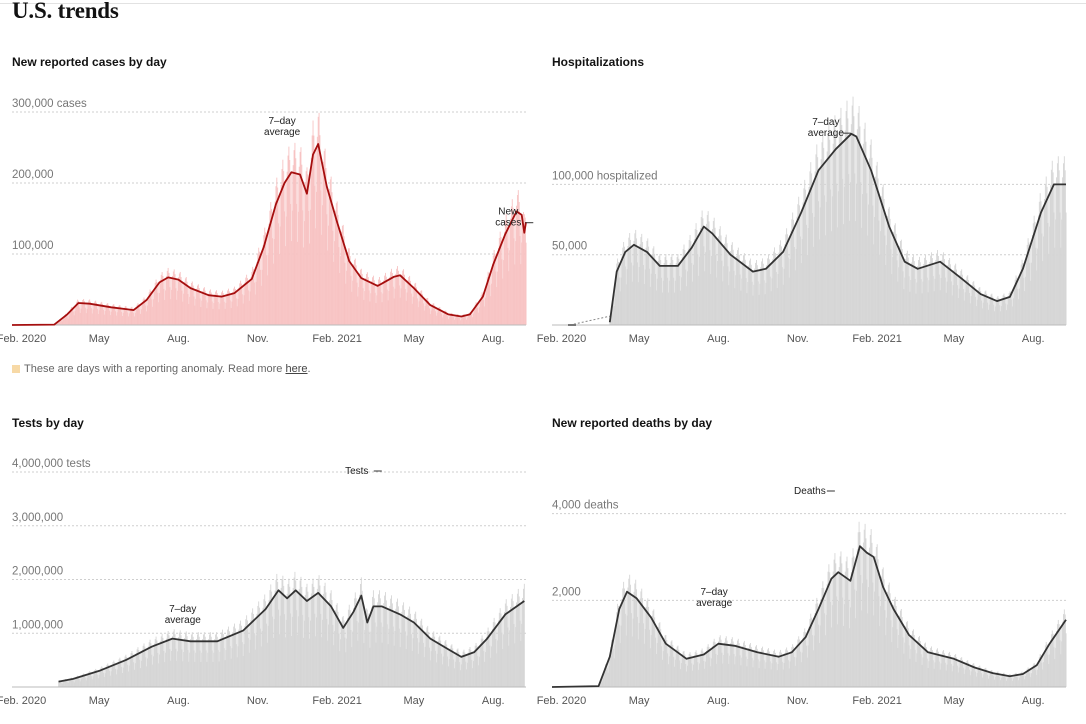  Describe the element at coordinates (282, 127) in the screenshot. I see `cases-annotation: 7–day average` at that location.